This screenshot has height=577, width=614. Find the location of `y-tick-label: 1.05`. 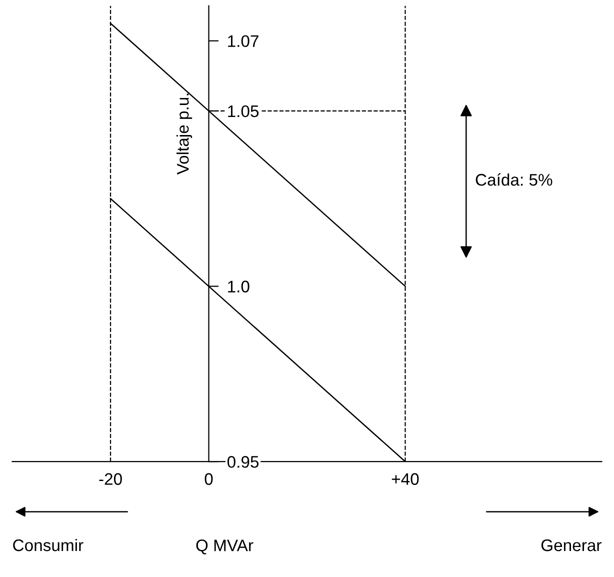

y-tick-label: 1.05 is located at coordinates (243, 111).